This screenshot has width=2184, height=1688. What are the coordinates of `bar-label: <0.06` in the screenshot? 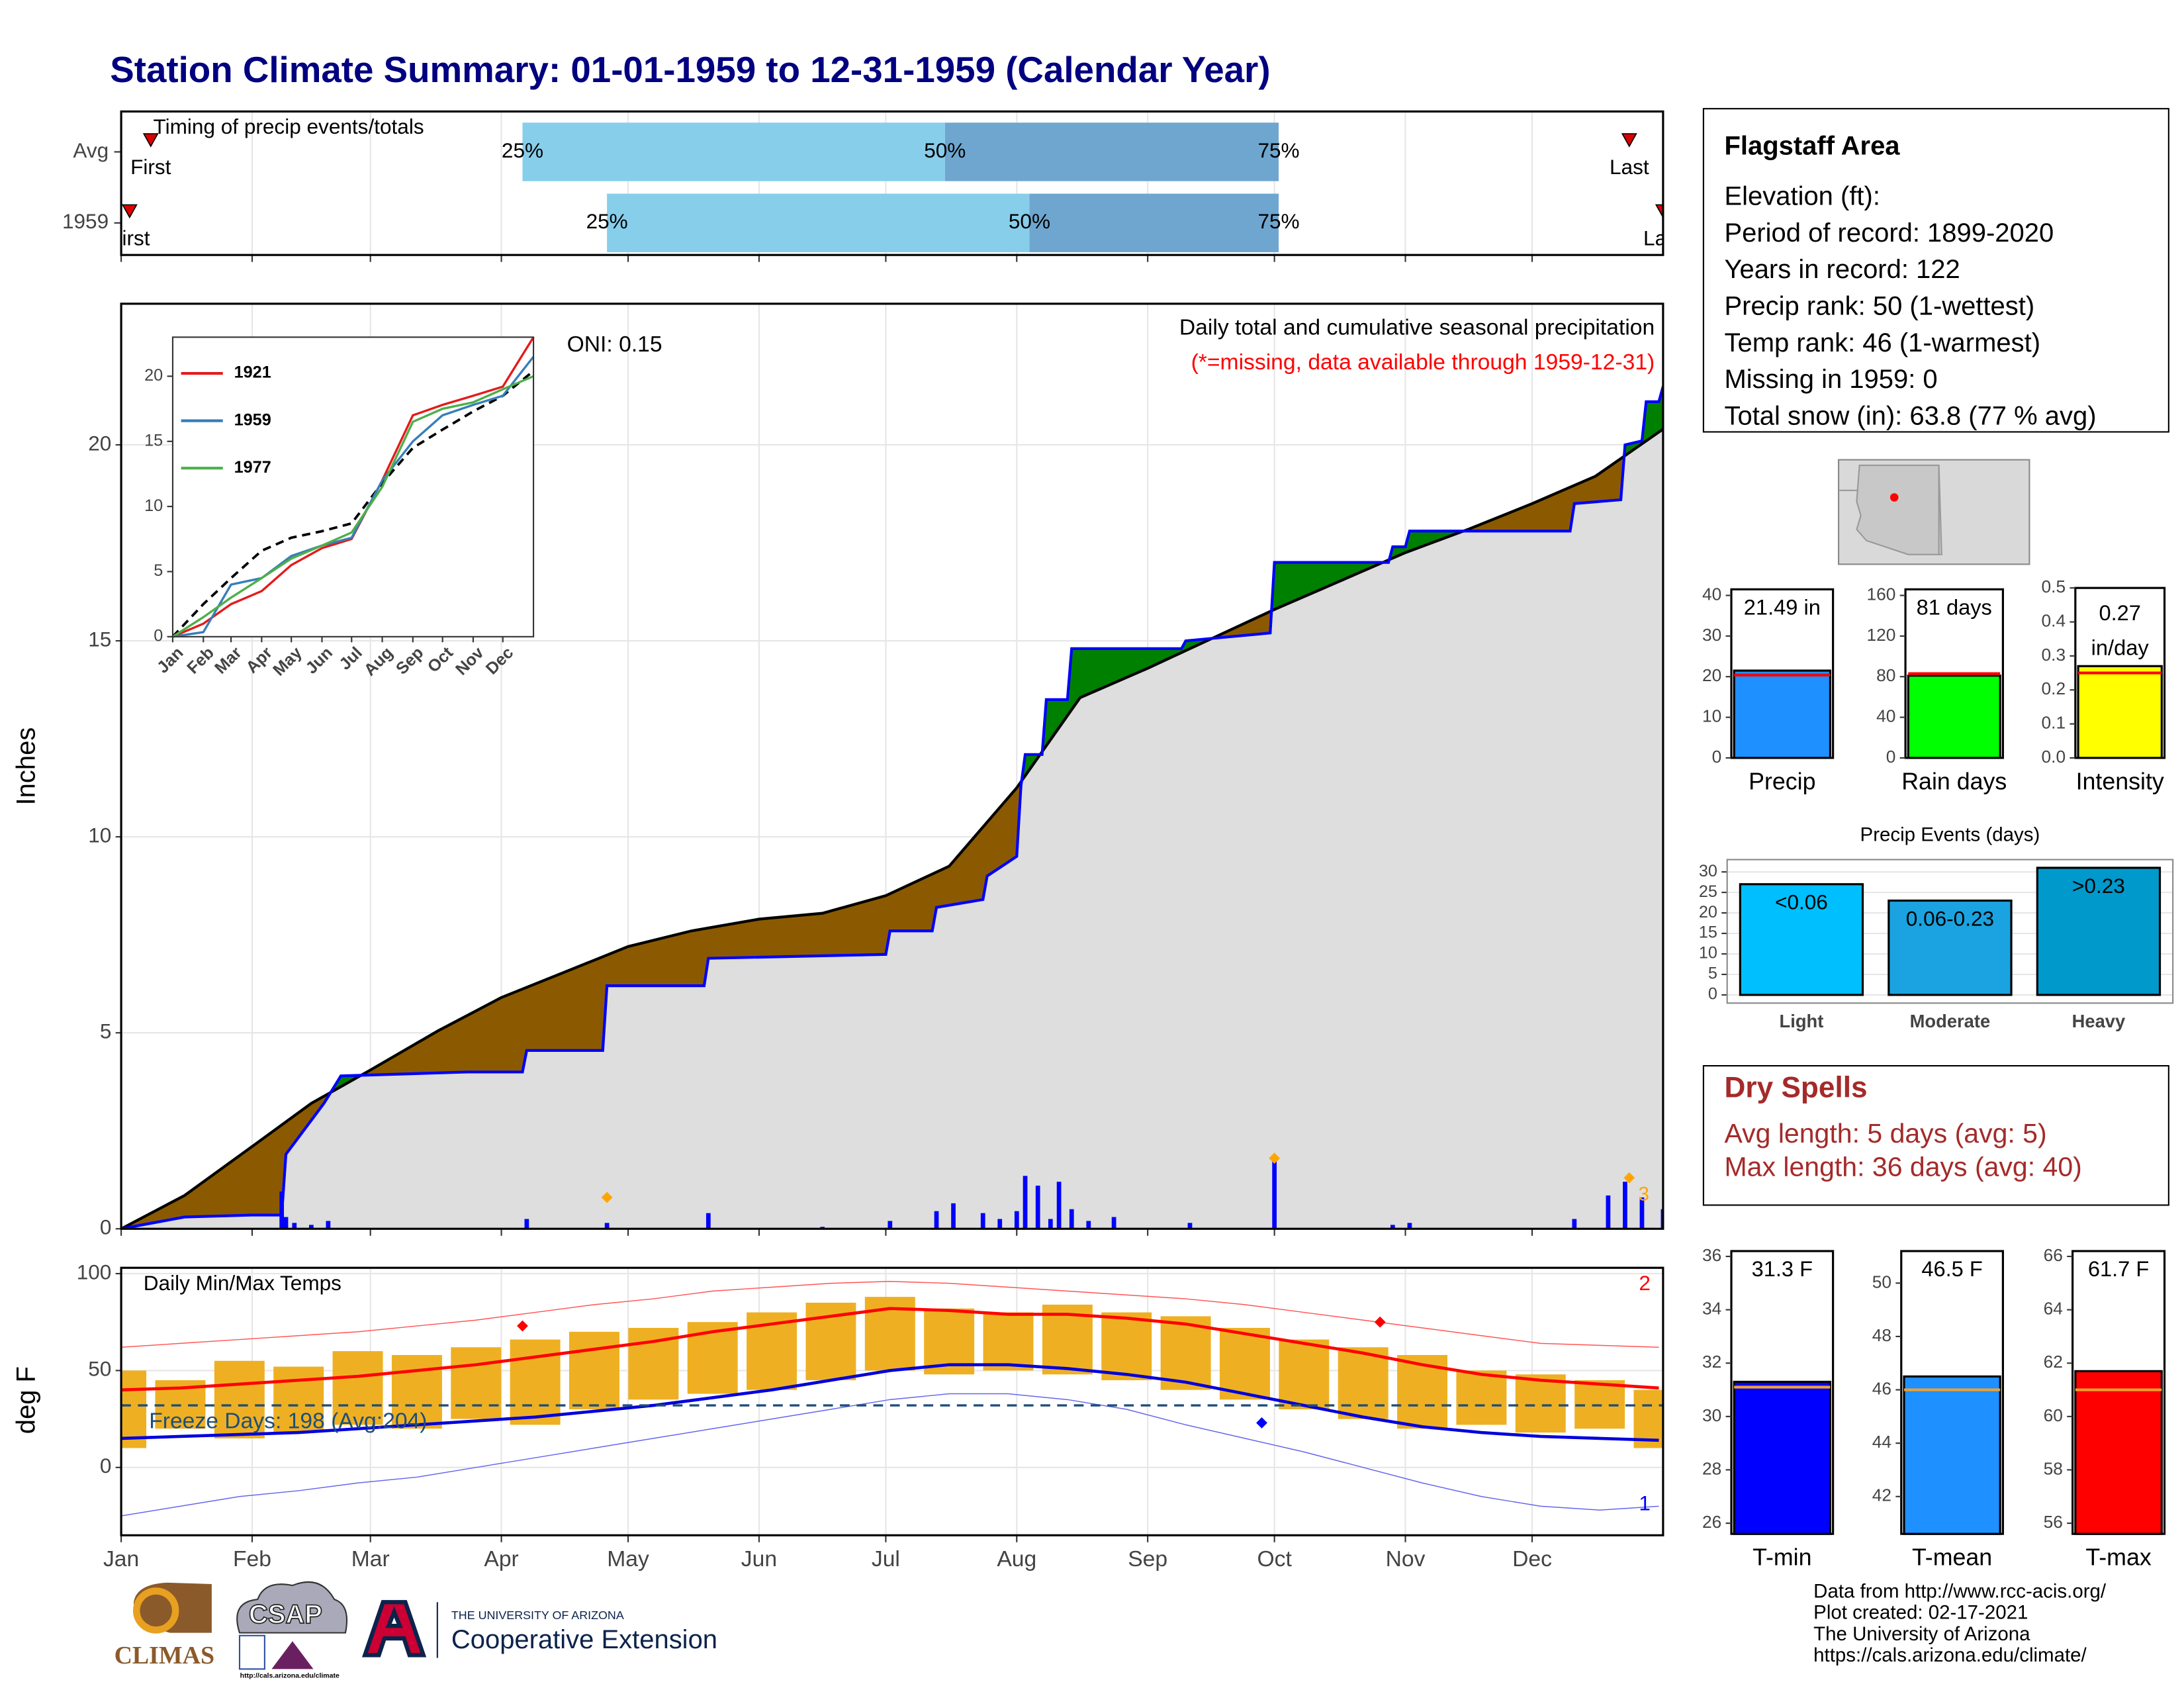 It's located at (1801, 902).